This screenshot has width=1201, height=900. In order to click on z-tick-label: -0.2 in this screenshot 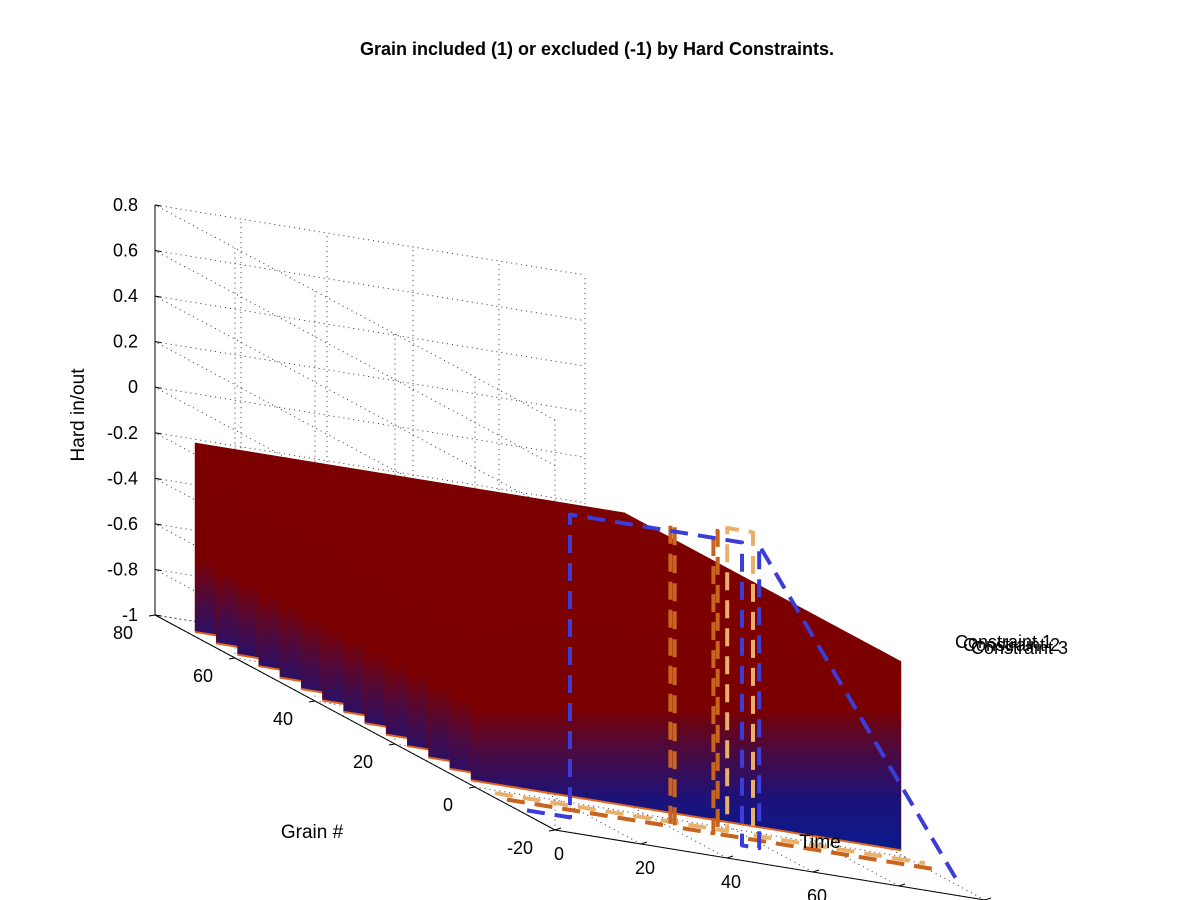, I will do `click(122, 433)`.